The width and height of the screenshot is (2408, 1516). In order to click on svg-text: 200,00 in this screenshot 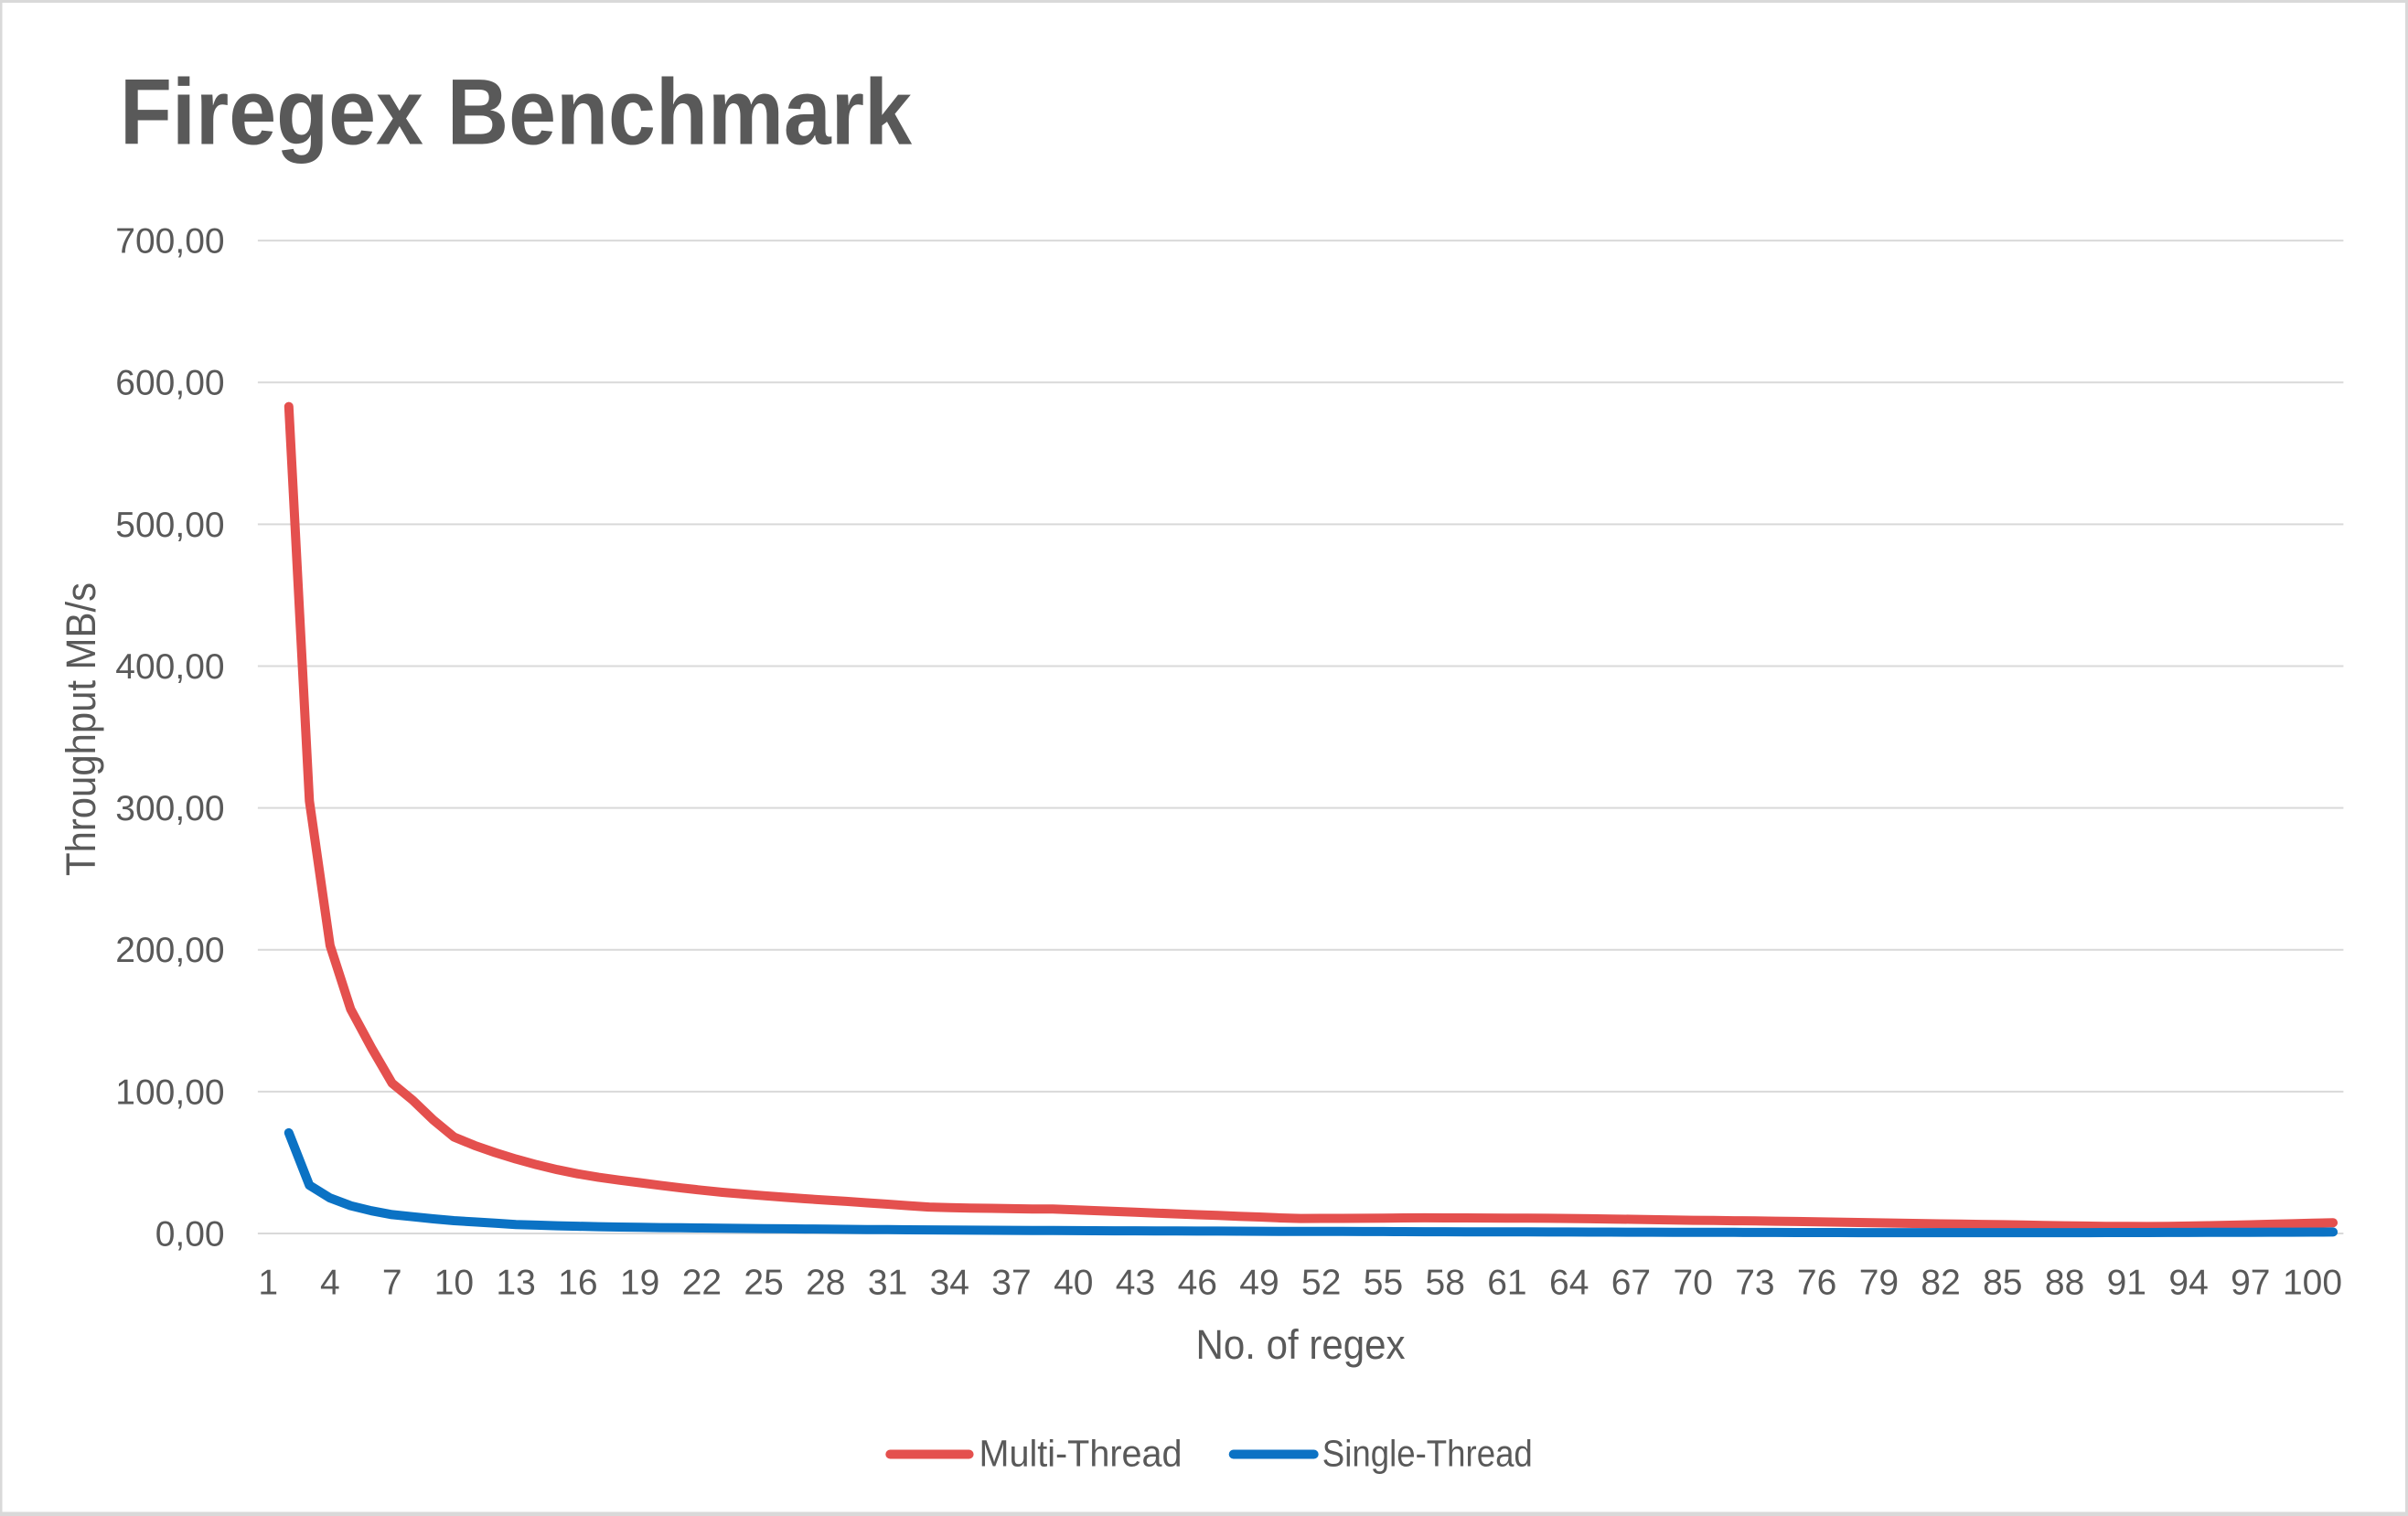, I will do `click(170, 951)`.